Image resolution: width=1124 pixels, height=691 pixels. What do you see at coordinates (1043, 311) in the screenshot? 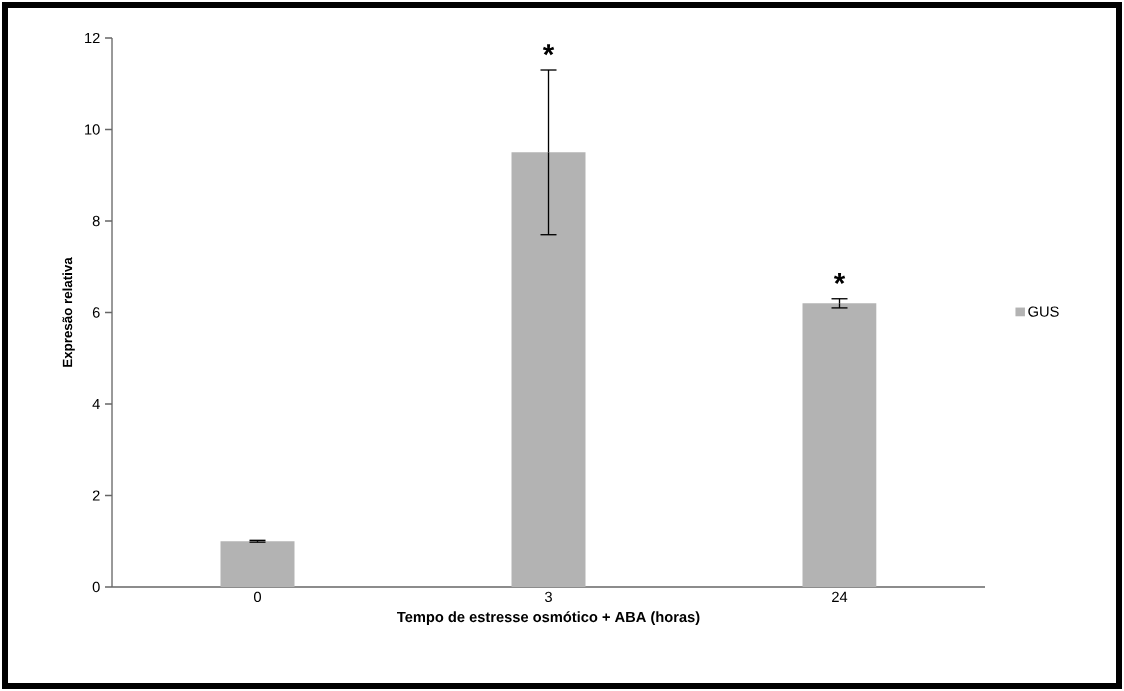
I see `legend-label: GUS` at bounding box center [1043, 311].